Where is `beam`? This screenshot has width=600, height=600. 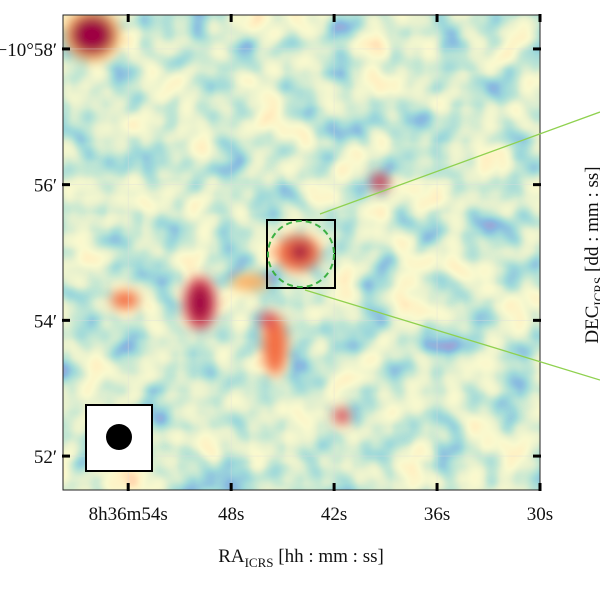 beam is located at coordinates (119, 437).